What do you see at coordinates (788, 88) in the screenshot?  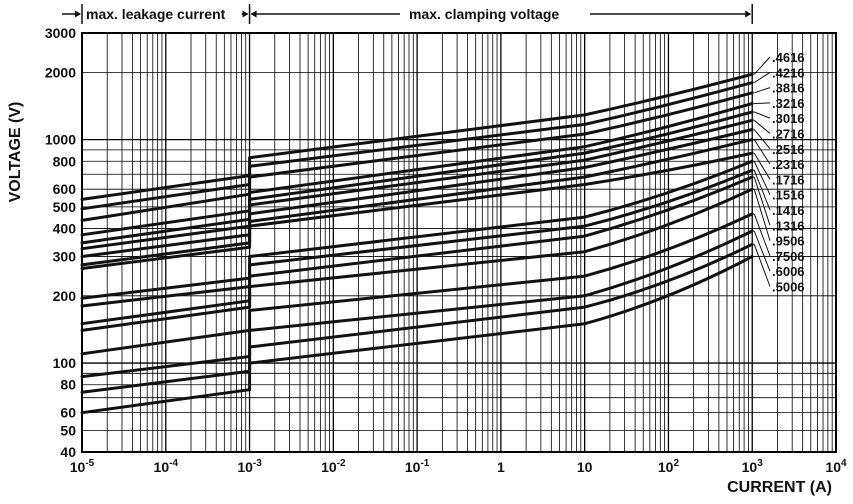 I see `series-label: .3816` at bounding box center [788, 88].